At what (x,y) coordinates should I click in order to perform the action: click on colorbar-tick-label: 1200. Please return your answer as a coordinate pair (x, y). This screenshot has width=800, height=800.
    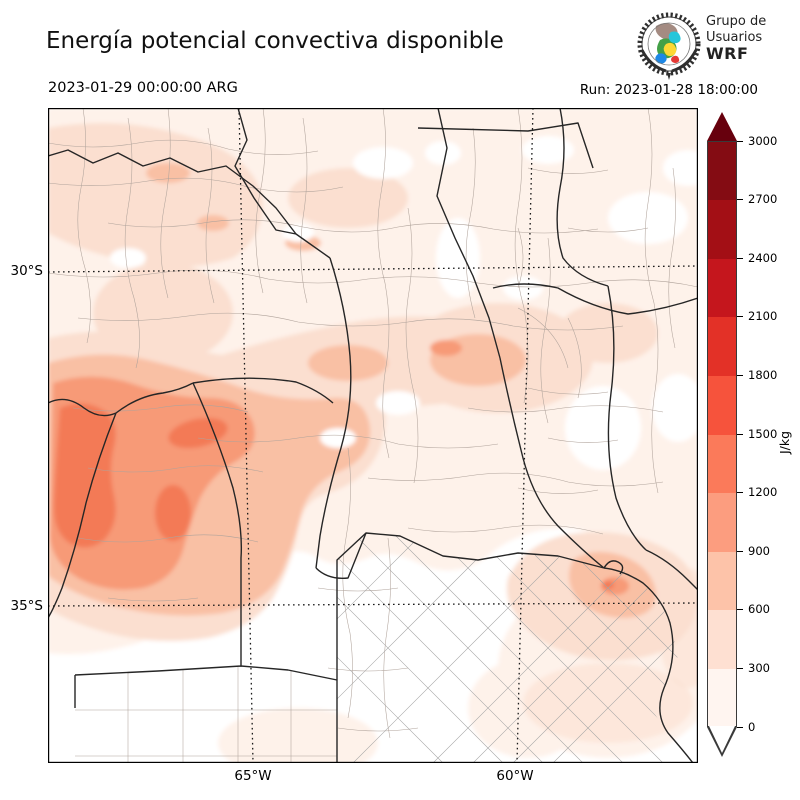
    Looking at the image, I should click on (763, 492).